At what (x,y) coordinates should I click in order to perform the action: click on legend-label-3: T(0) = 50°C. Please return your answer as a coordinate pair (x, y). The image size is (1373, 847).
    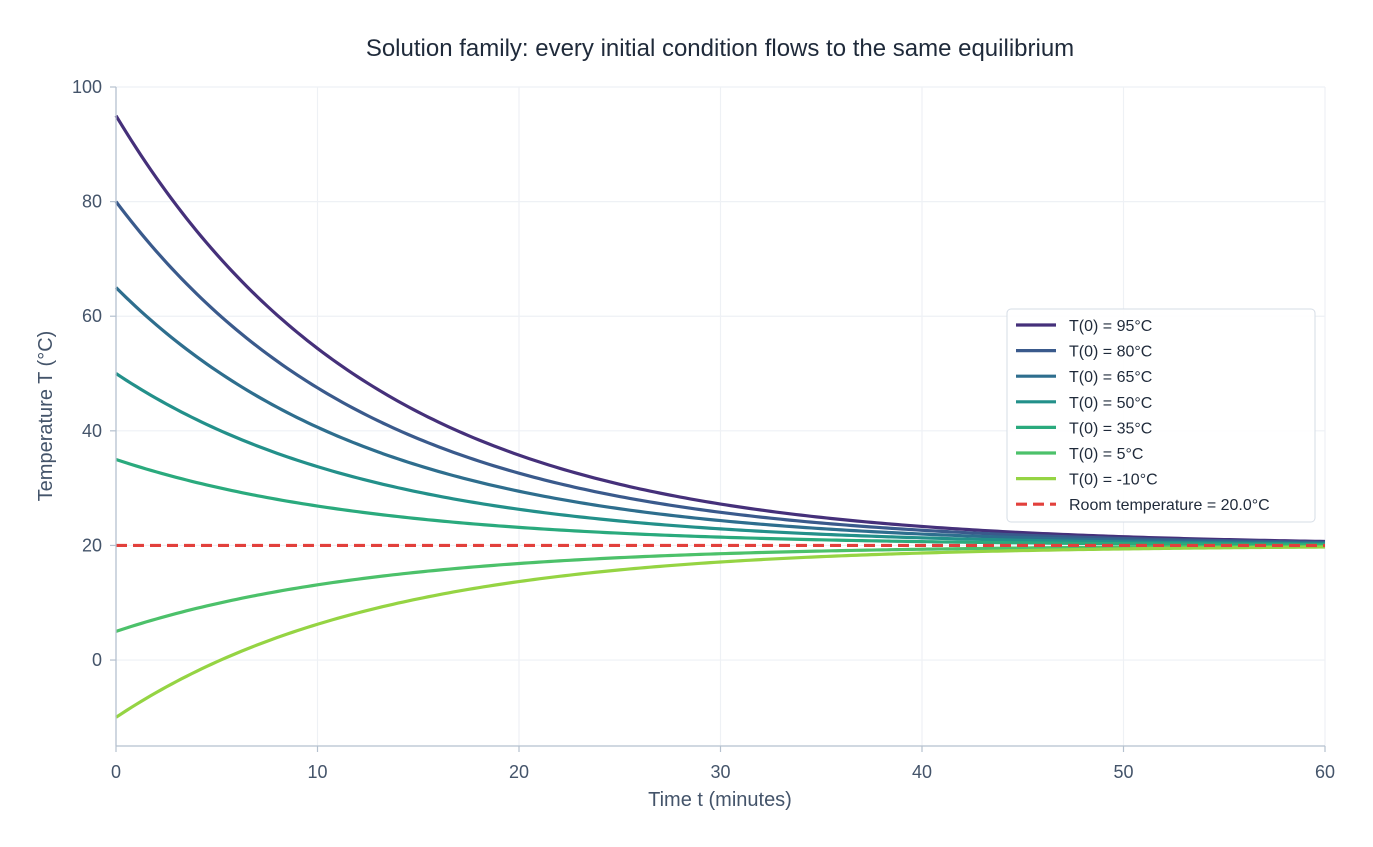
    Looking at the image, I should click on (1110, 403).